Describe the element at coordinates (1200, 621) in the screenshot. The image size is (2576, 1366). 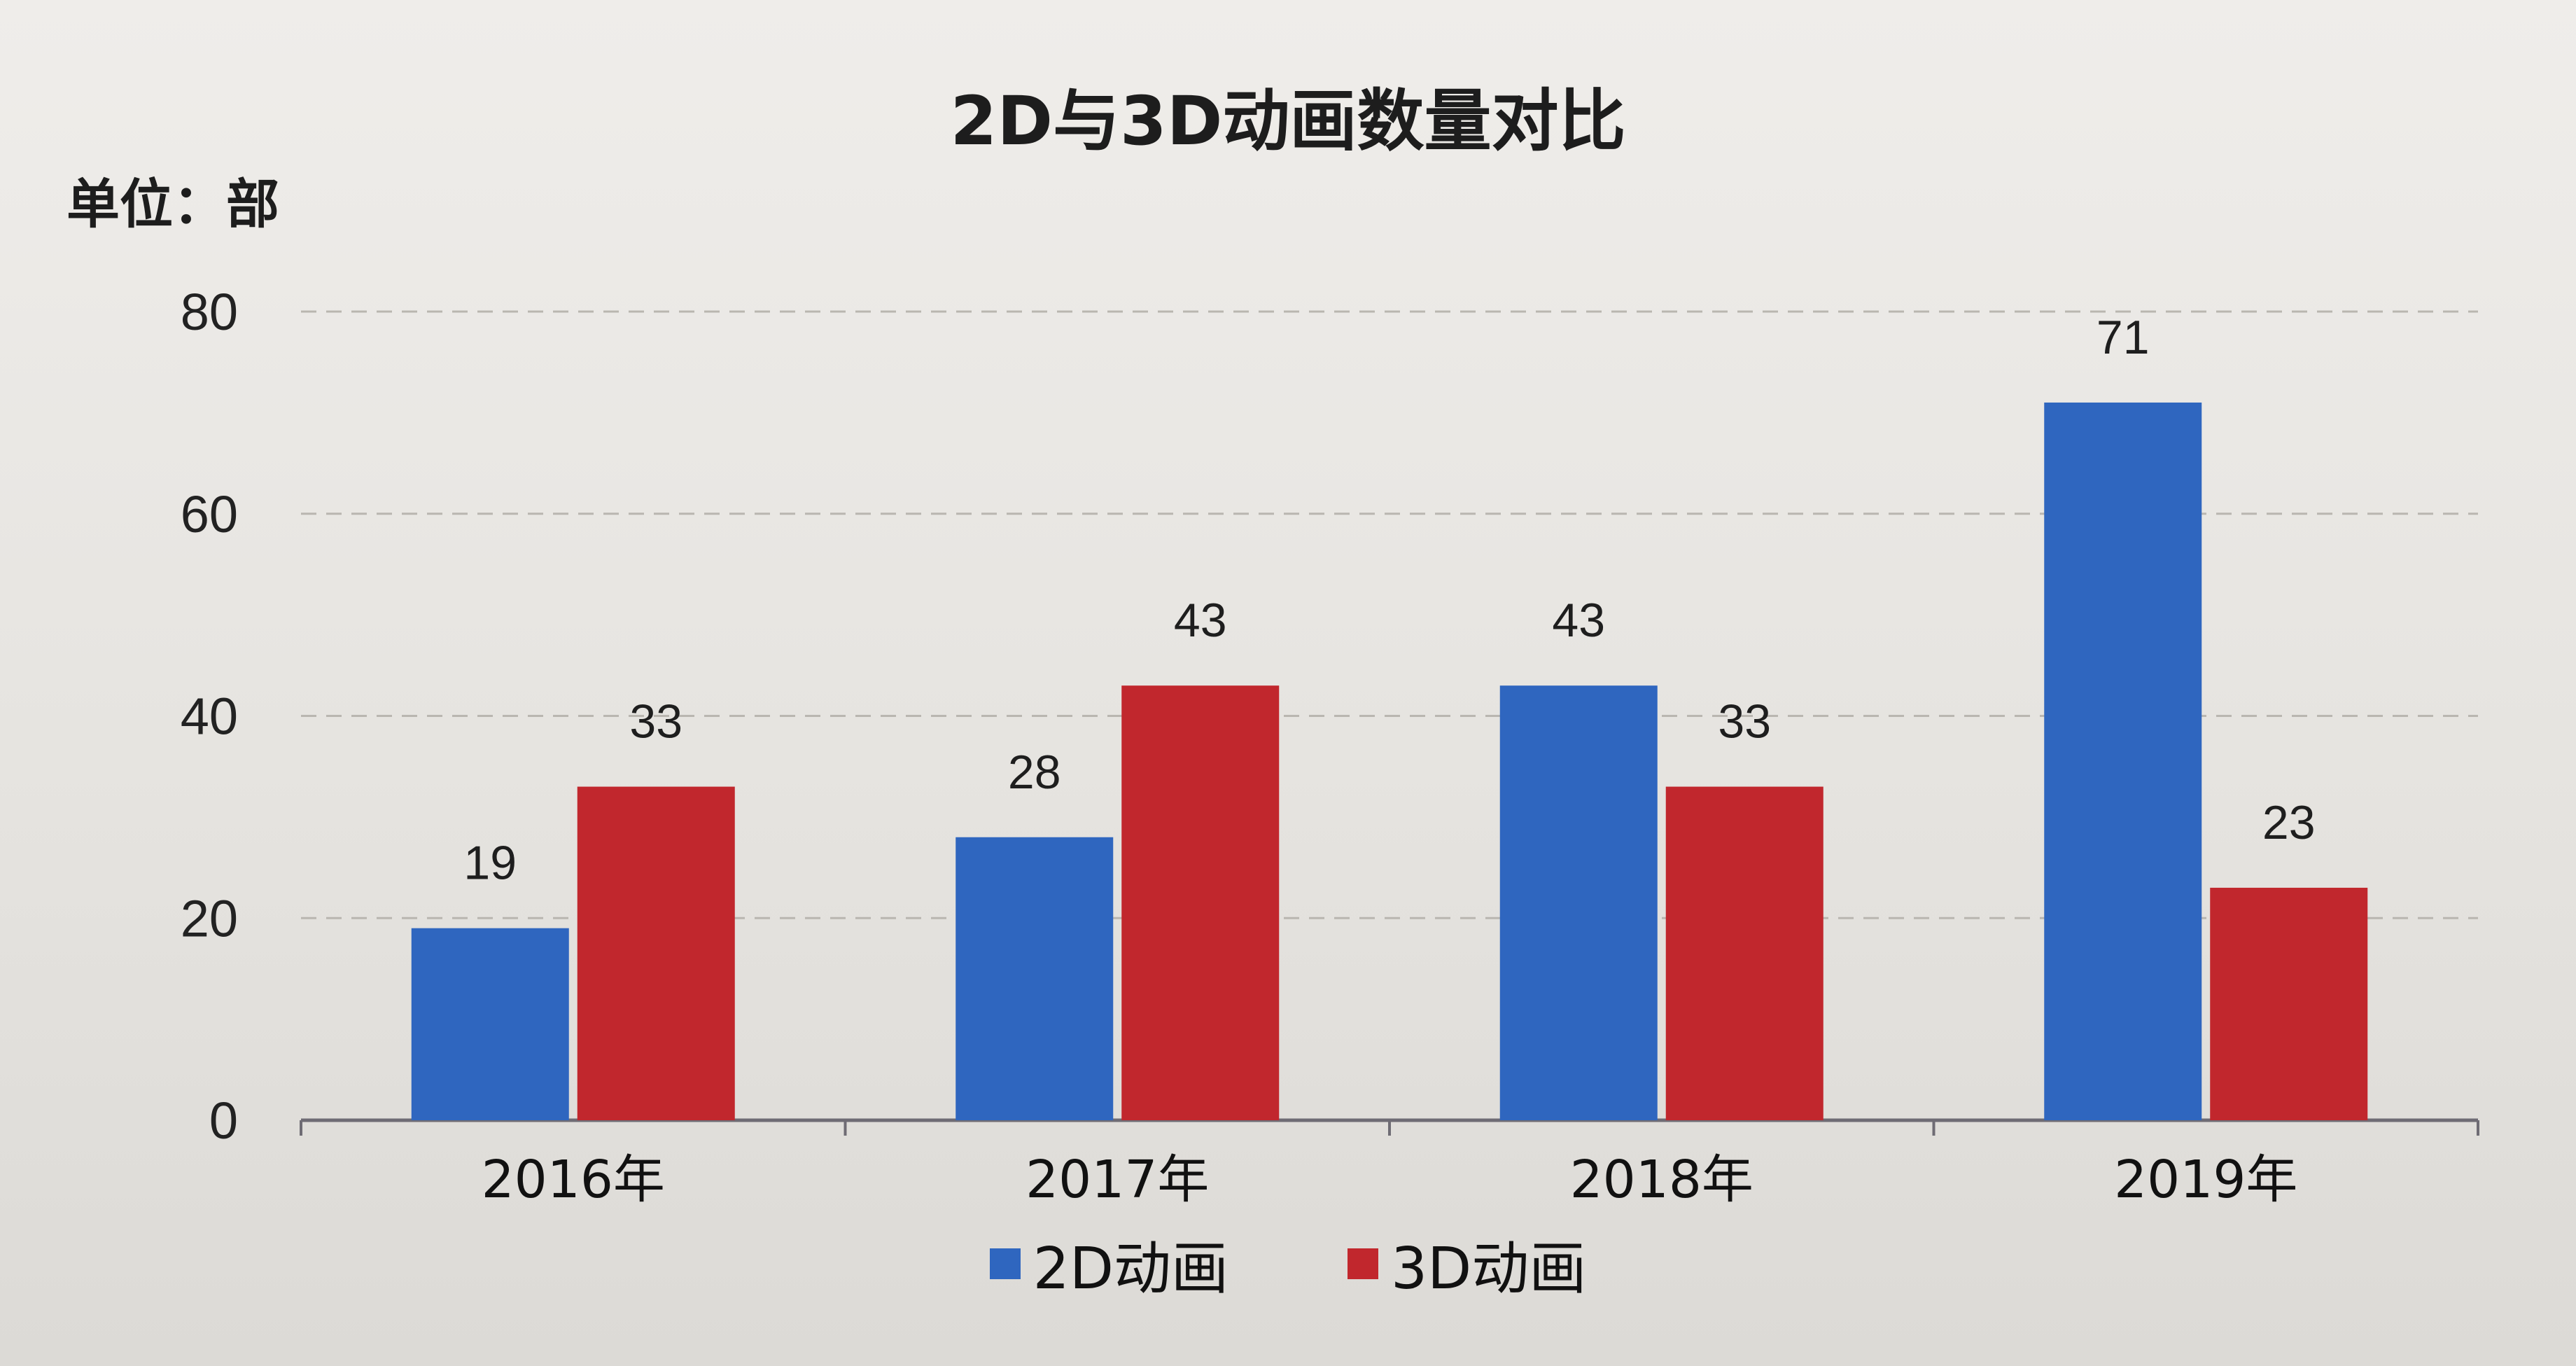
I see `data-label-3d: 43` at that location.